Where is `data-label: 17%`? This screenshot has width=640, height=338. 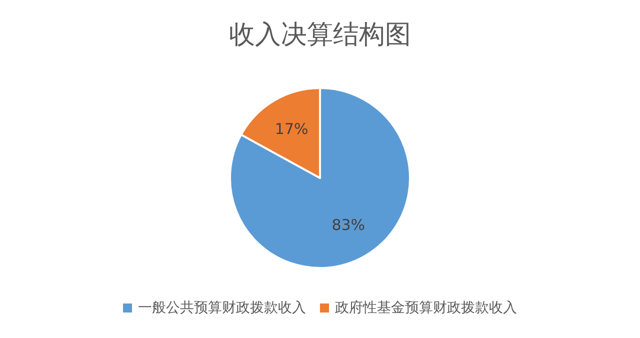
data-label: 17% is located at coordinates (291, 129).